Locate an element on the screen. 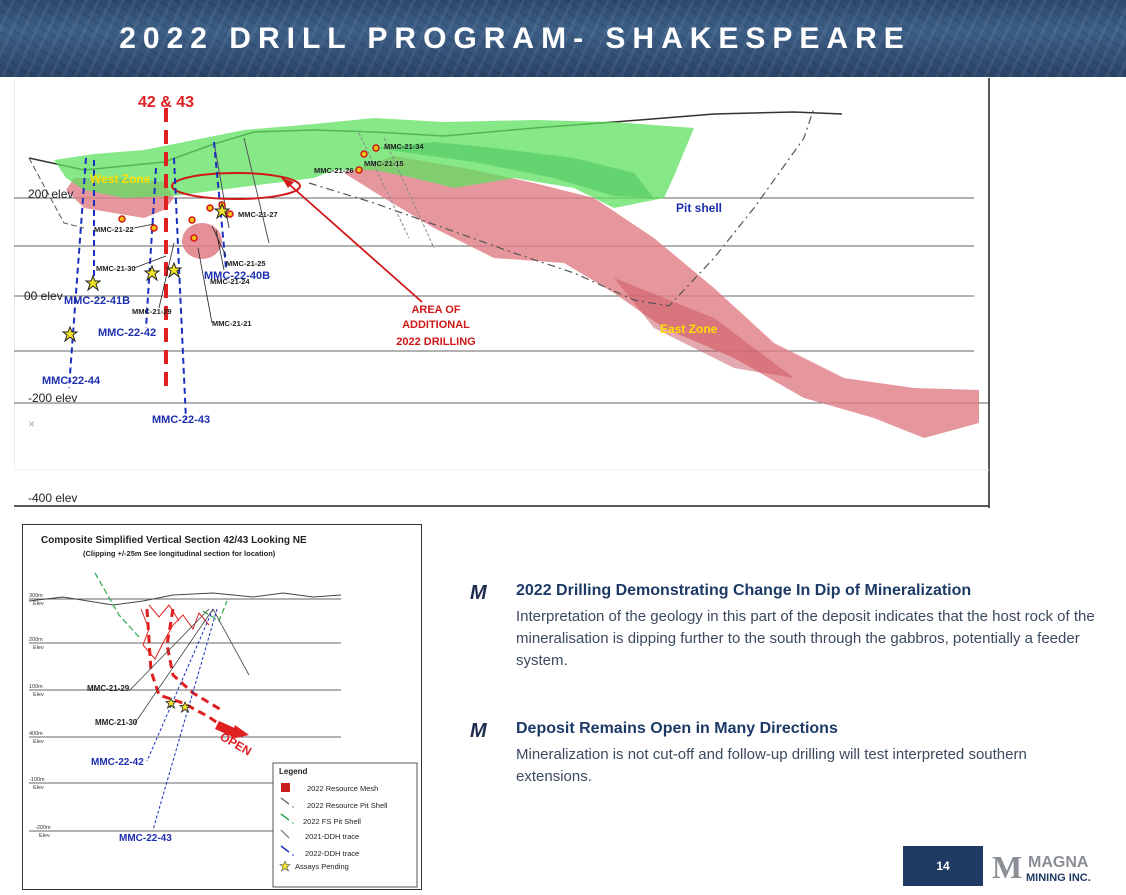 The image size is (1126, 895). hole-label: MMC-21-29 is located at coordinates (152, 311).